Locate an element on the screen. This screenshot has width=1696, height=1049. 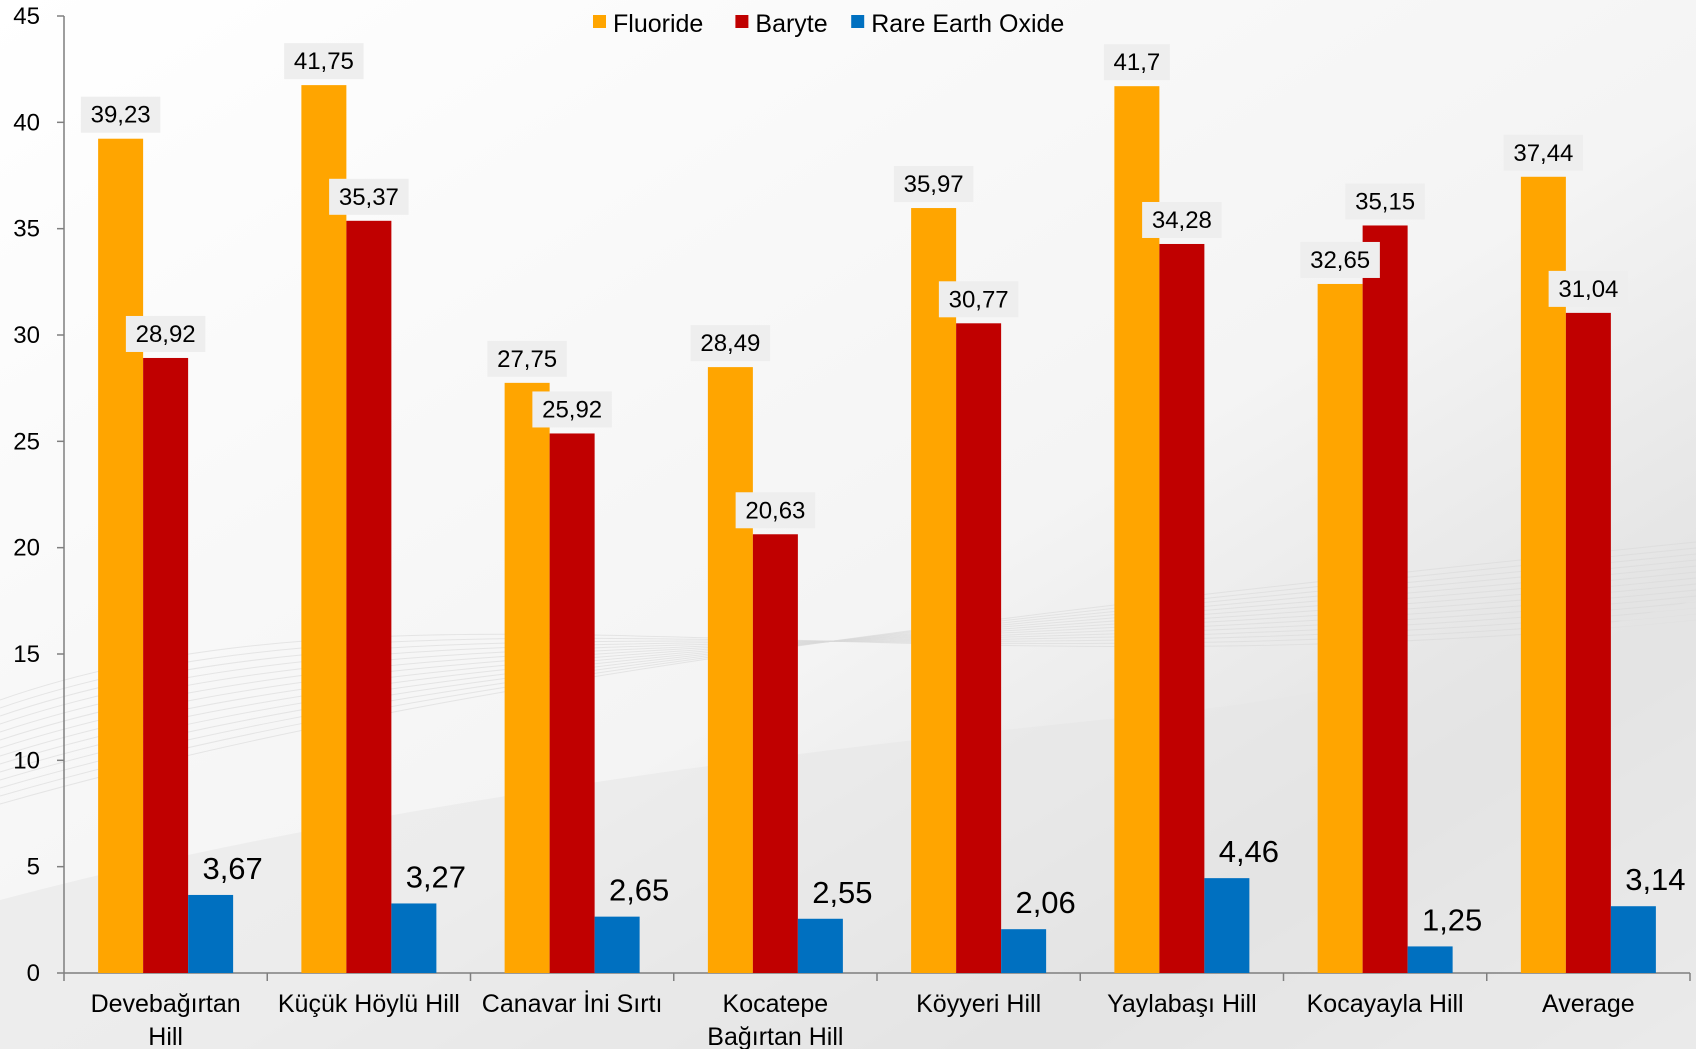
data-label: 2,06 is located at coordinates (1045, 902).